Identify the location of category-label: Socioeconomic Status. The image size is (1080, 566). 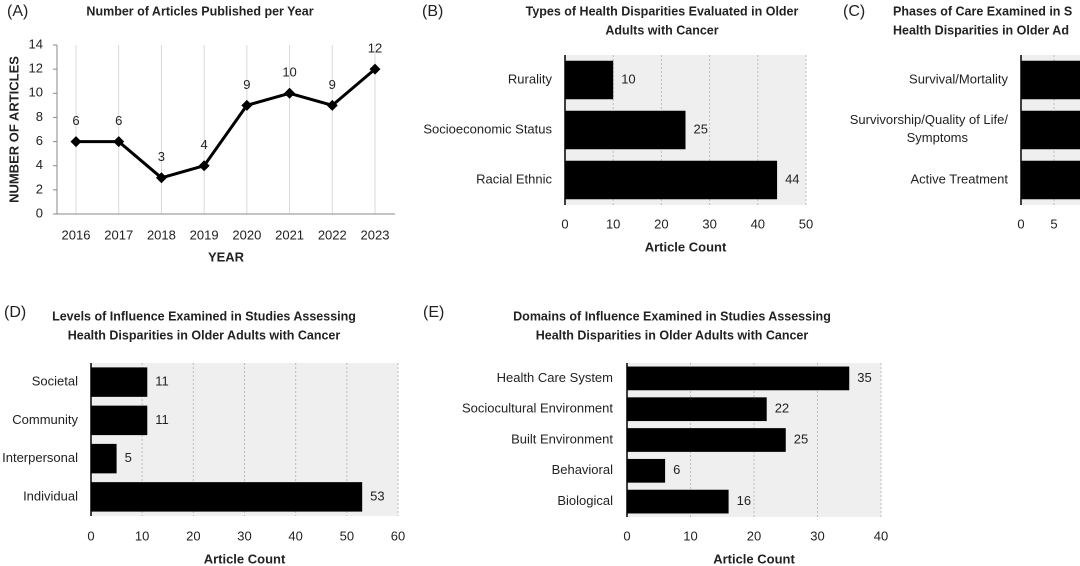
(487, 128).